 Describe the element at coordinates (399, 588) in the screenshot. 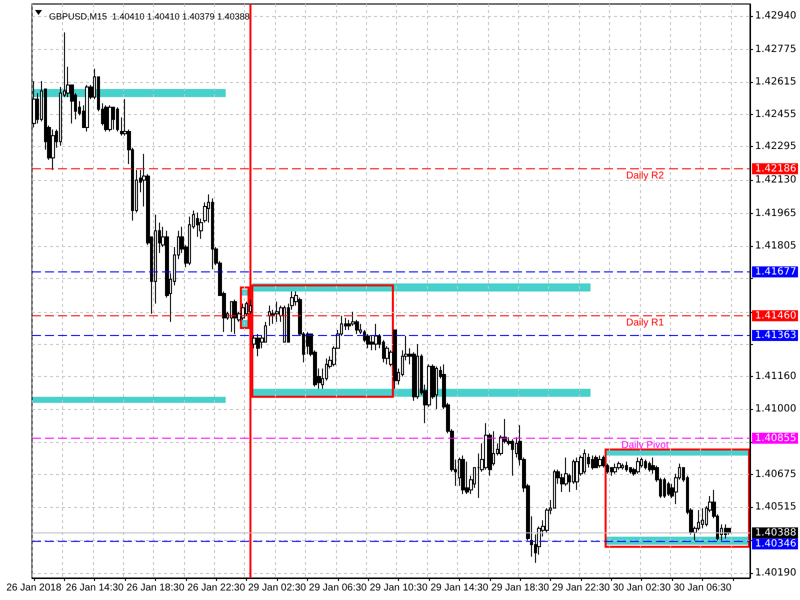

I see `x-tick-label: 29 Jan 10:30` at that location.